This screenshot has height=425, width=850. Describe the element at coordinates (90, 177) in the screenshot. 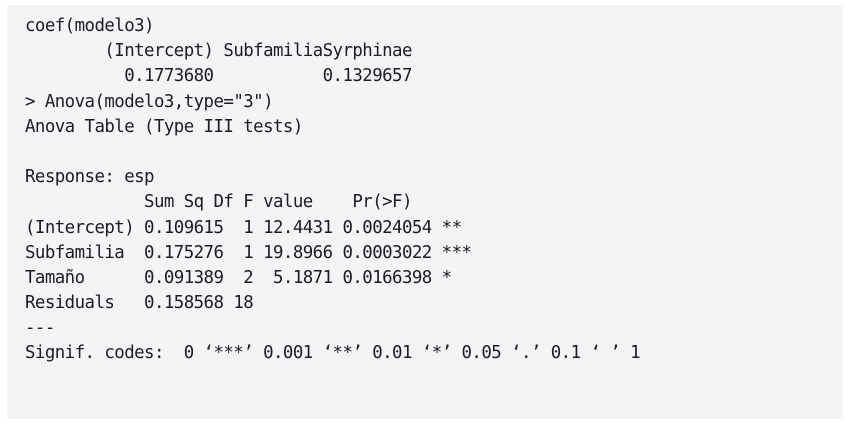

I see `console-line-response: Response: esp` at that location.